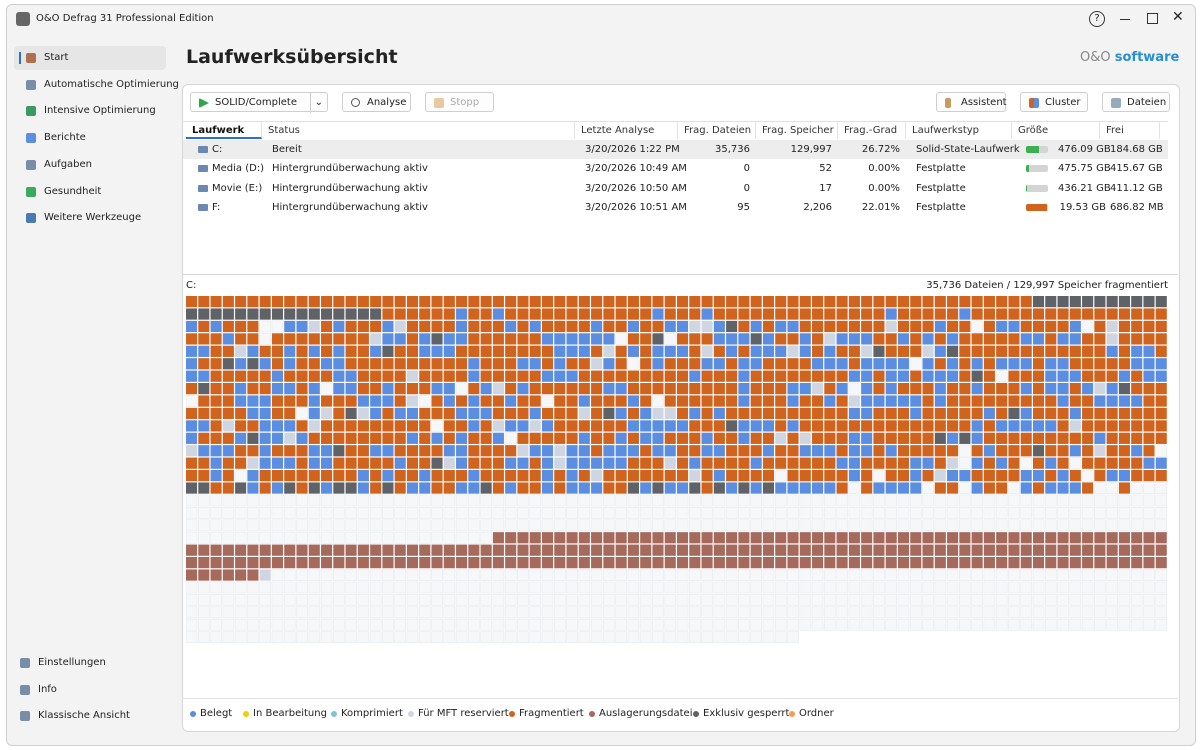  Describe the element at coordinates (1097, 19) in the screenshot. I see `help-button: ?` at that location.